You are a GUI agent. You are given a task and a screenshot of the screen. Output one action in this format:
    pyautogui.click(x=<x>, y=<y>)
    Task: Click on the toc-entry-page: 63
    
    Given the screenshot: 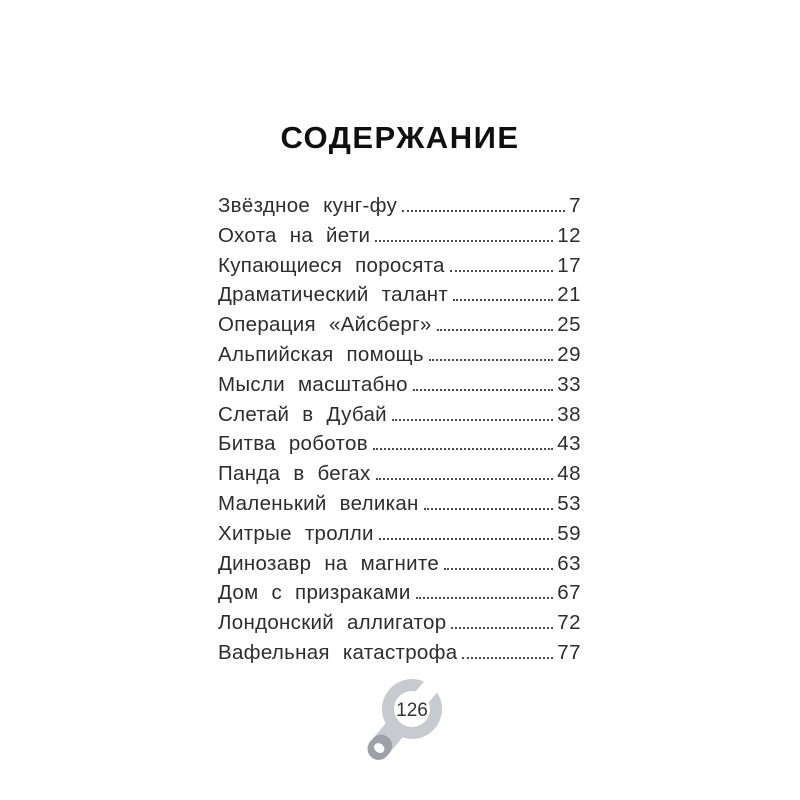 What is the action you would take?
    pyautogui.click(x=569, y=563)
    